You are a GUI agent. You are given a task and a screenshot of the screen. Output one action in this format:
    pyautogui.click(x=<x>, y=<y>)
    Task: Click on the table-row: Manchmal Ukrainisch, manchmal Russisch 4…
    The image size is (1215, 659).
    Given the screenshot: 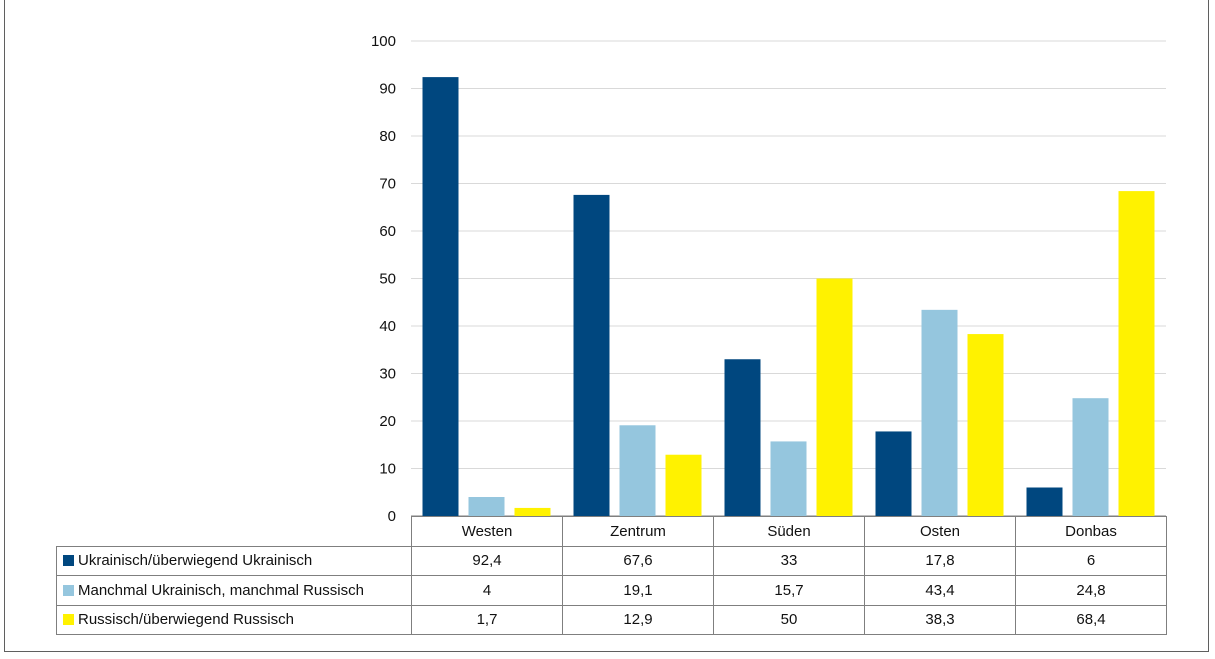 What is the action you would take?
    pyautogui.click(x=611, y=590)
    